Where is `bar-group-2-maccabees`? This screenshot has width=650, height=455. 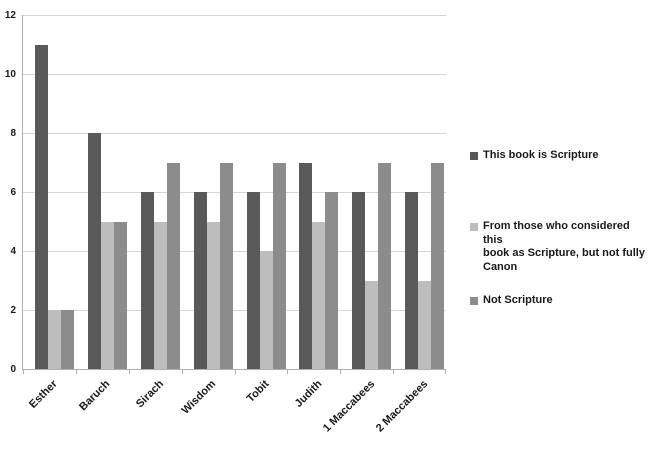
bar-group-2-maccabees is located at coordinates (419, 192).